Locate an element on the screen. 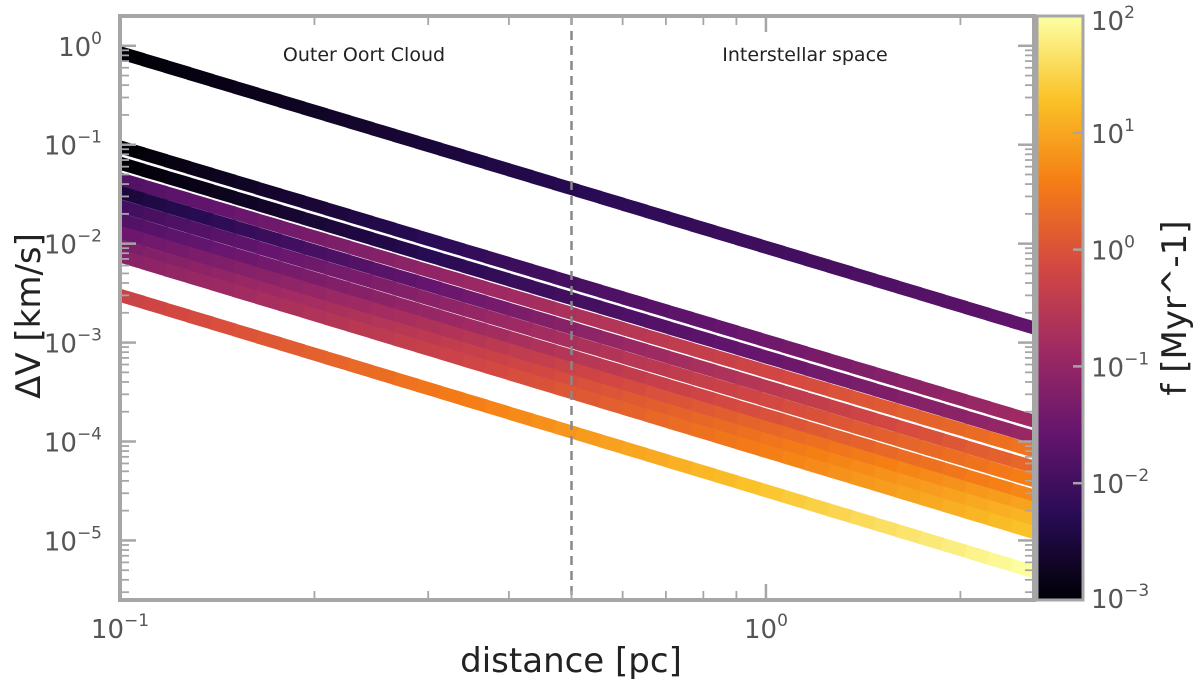  tick-exponent: 0 is located at coordinates (782, 621).